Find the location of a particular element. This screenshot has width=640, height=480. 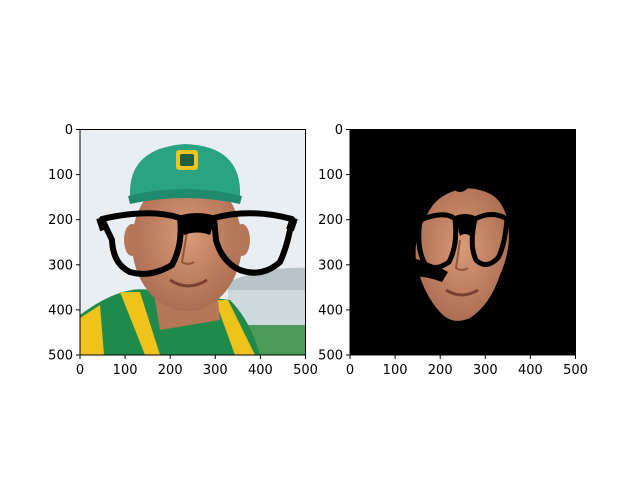

cap-badge-inner is located at coordinates (187, 160).